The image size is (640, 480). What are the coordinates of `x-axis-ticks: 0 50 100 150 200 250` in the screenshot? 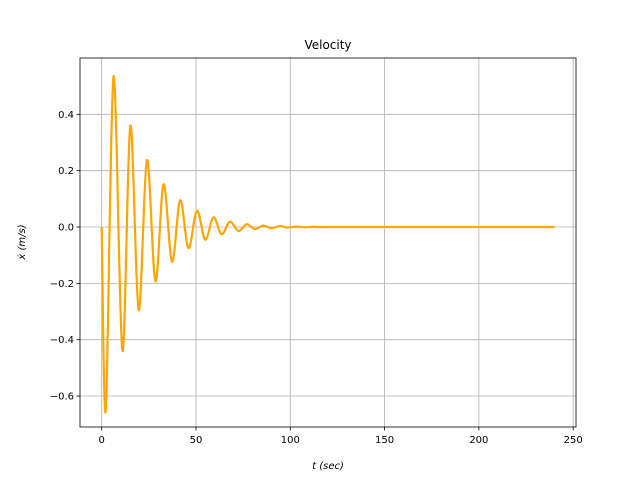 It's located at (341, 436).